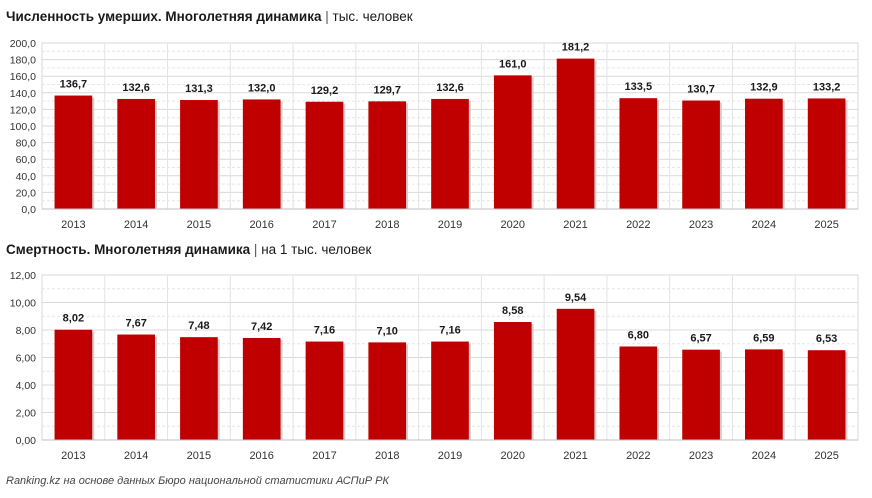 The height and width of the screenshot is (498, 872). What do you see at coordinates (26, 359) in the screenshot?
I see `c2-ytick-label: 6,00` at bounding box center [26, 359].